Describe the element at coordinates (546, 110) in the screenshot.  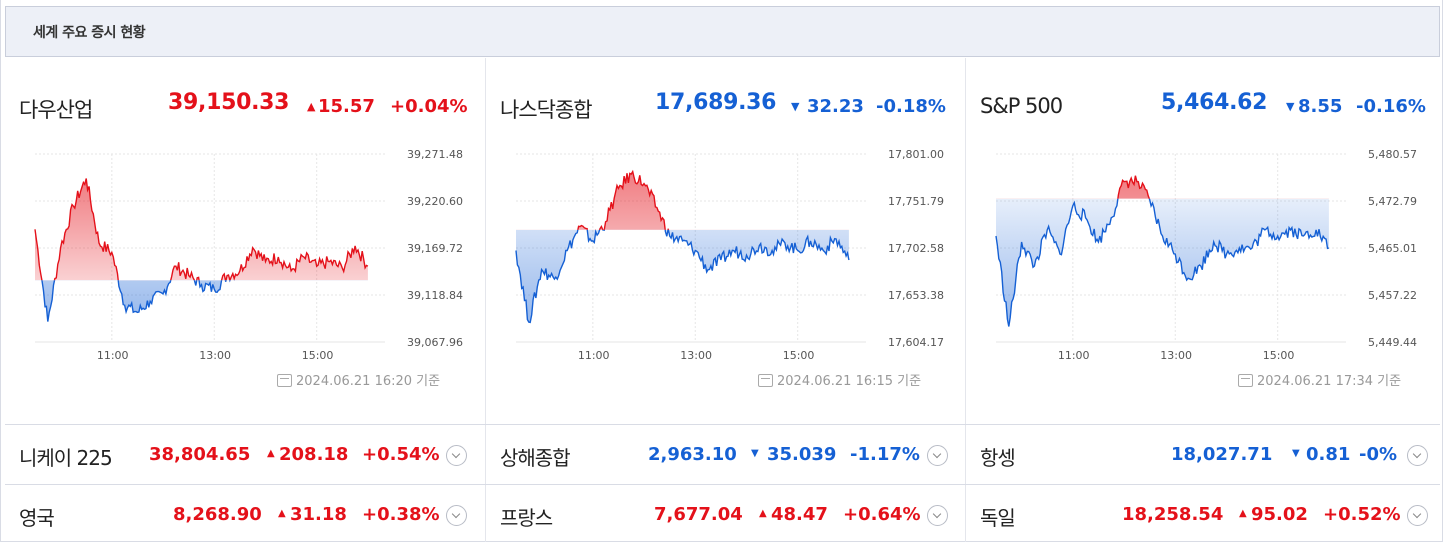
I see `index-name: 나스닥종합` at that location.